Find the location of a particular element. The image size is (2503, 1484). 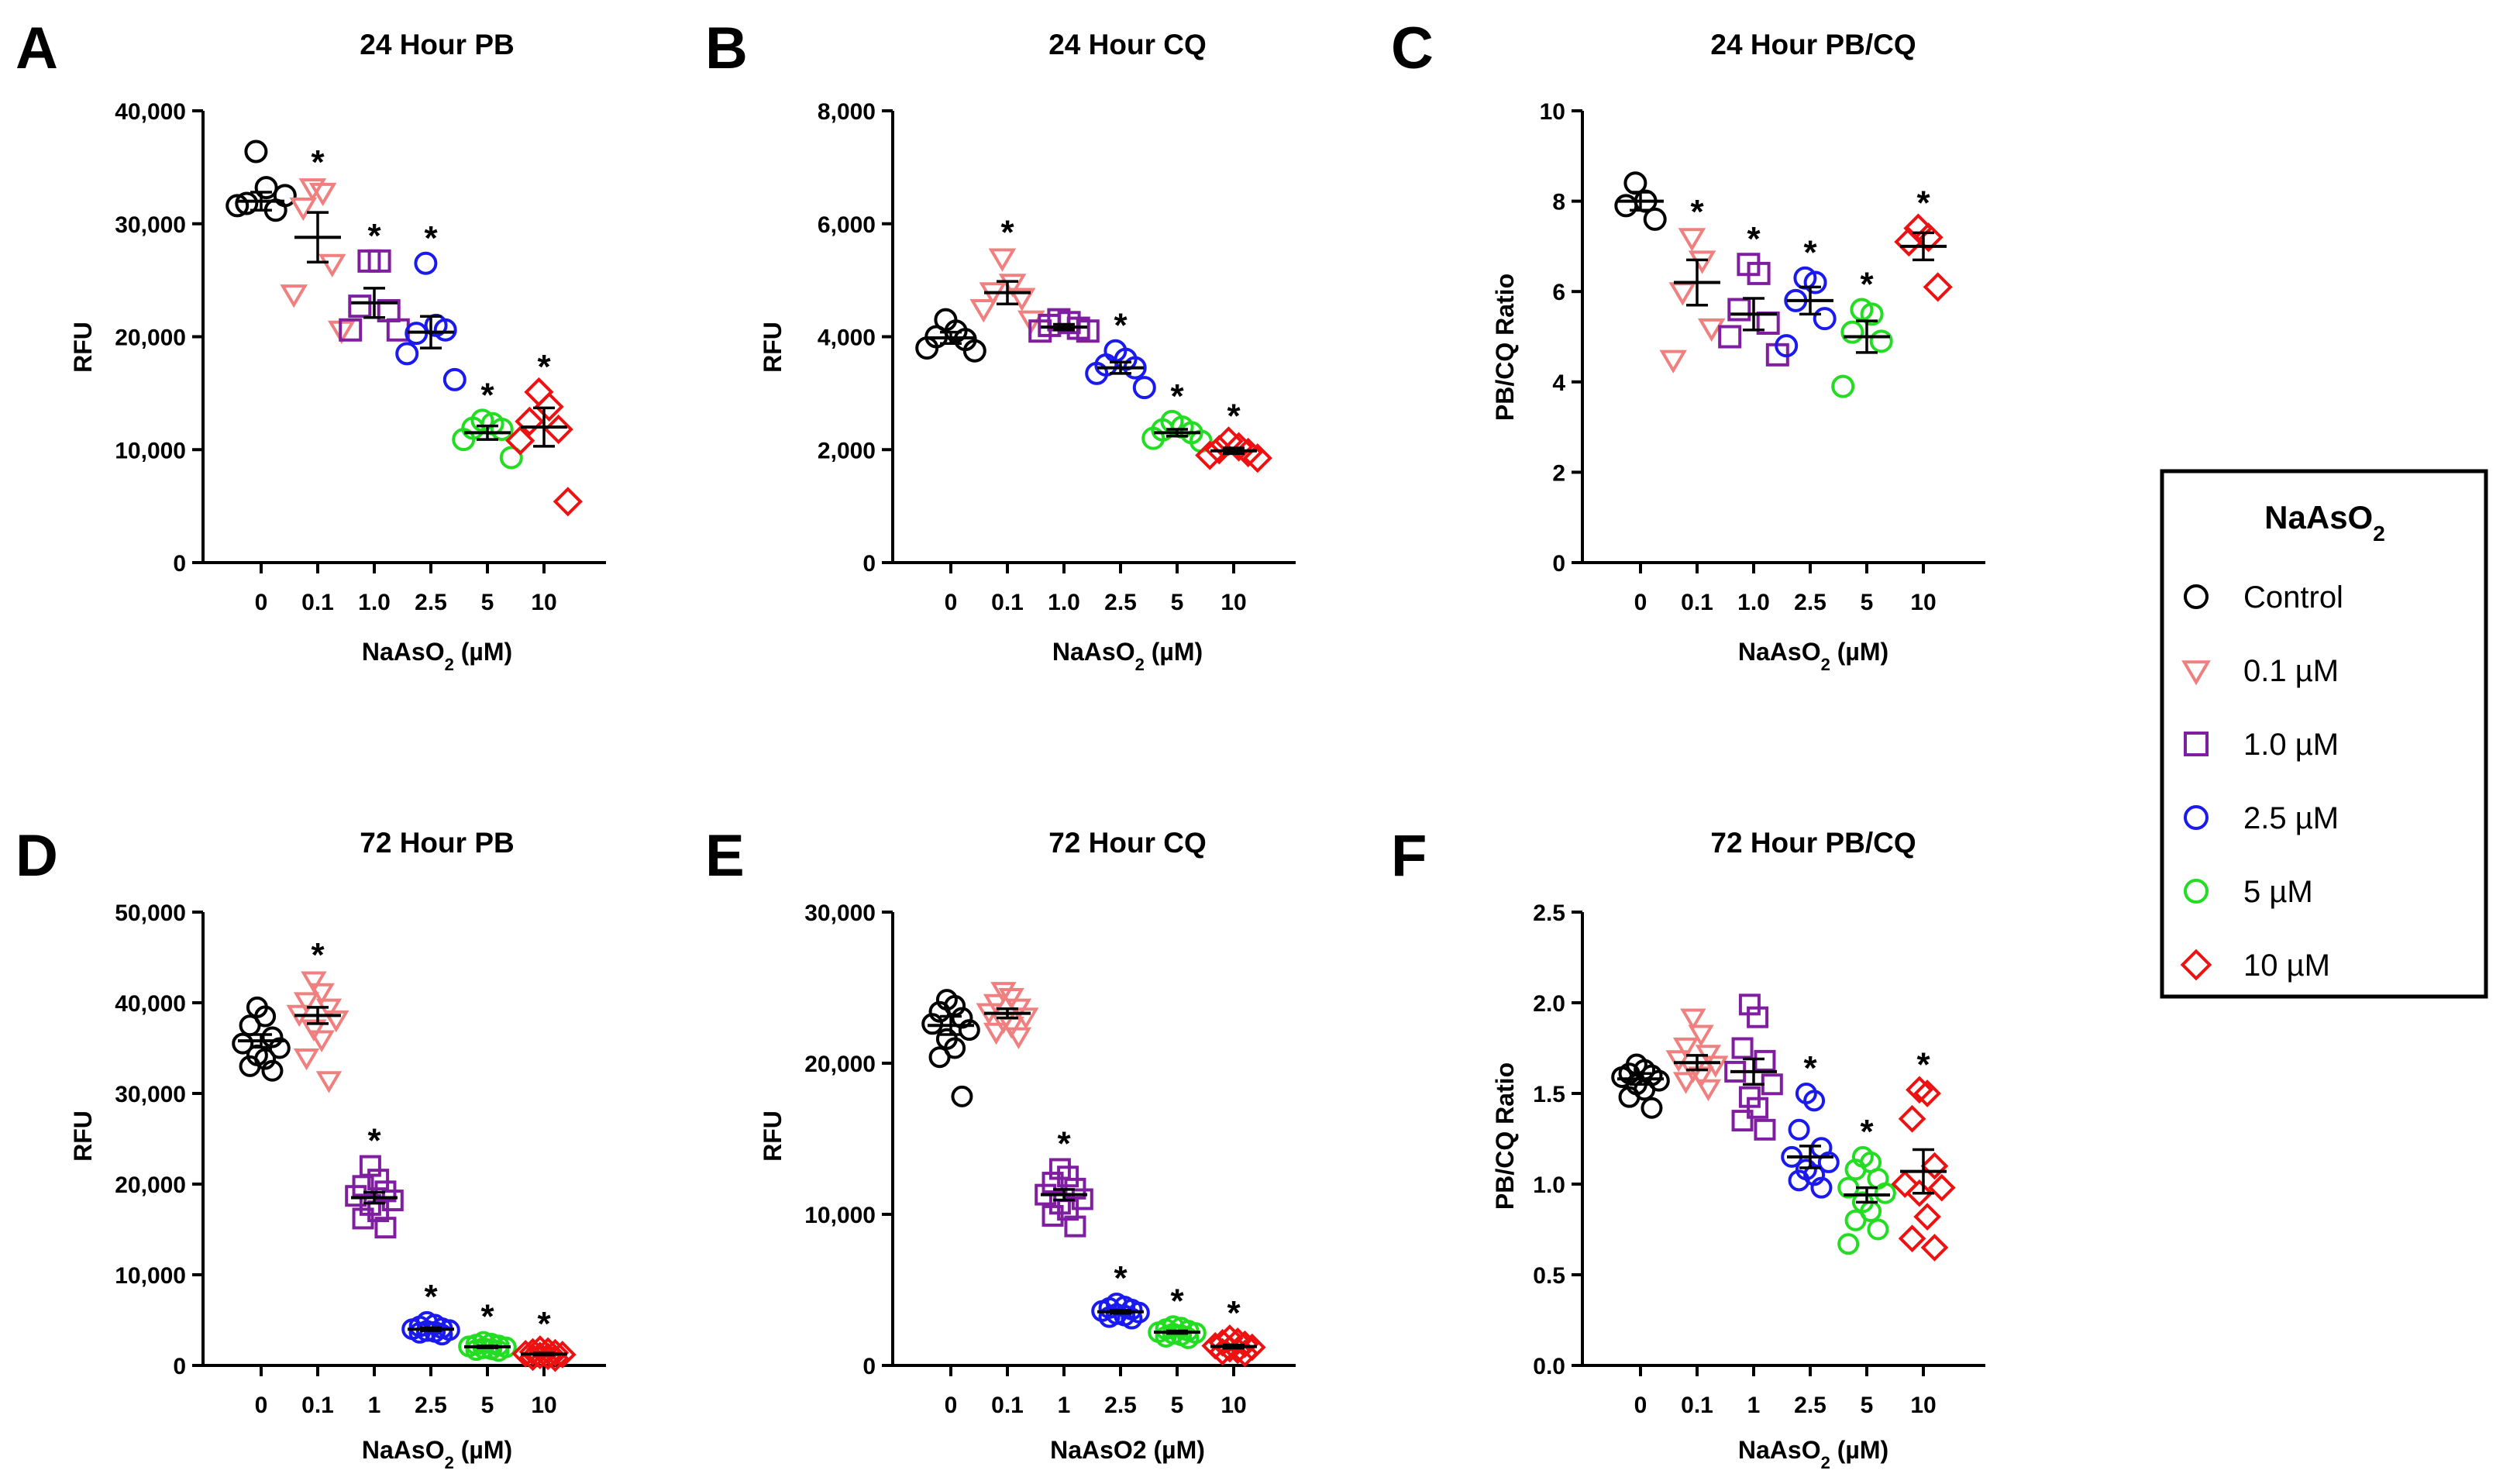

panel-title-b: 24 Hour CQ is located at coordinates (1127, 44).